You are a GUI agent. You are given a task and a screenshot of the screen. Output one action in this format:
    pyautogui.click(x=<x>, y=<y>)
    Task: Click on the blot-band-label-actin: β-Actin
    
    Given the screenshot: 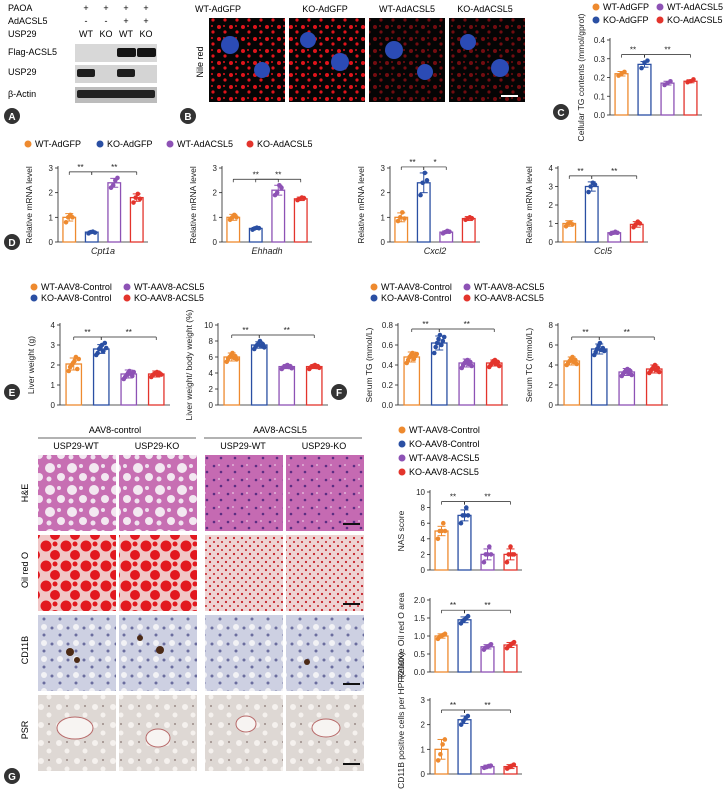 What is the action you would take?
    pyautogui.click(x=22, y=94)
    